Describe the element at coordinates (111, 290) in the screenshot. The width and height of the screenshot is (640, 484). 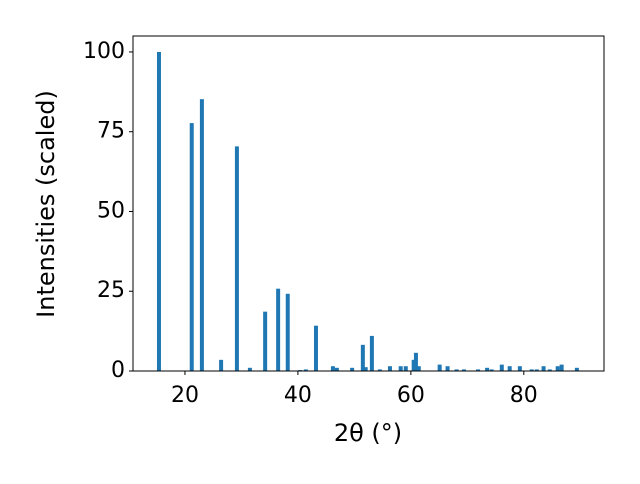
I see `y-tick-label: 25` at that location.